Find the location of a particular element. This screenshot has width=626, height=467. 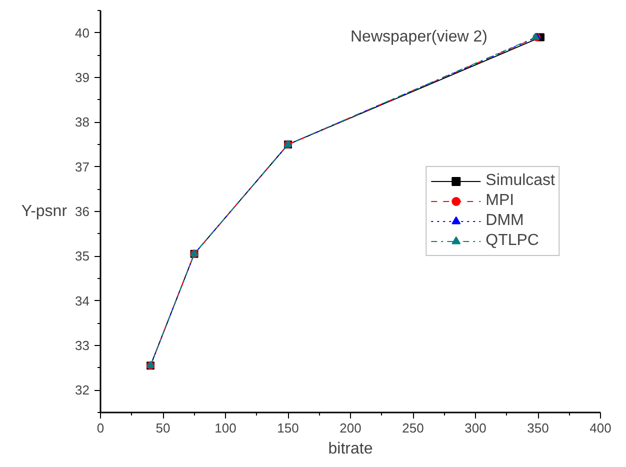

x-tick-label: 100 is located at coordinates (225, 428).